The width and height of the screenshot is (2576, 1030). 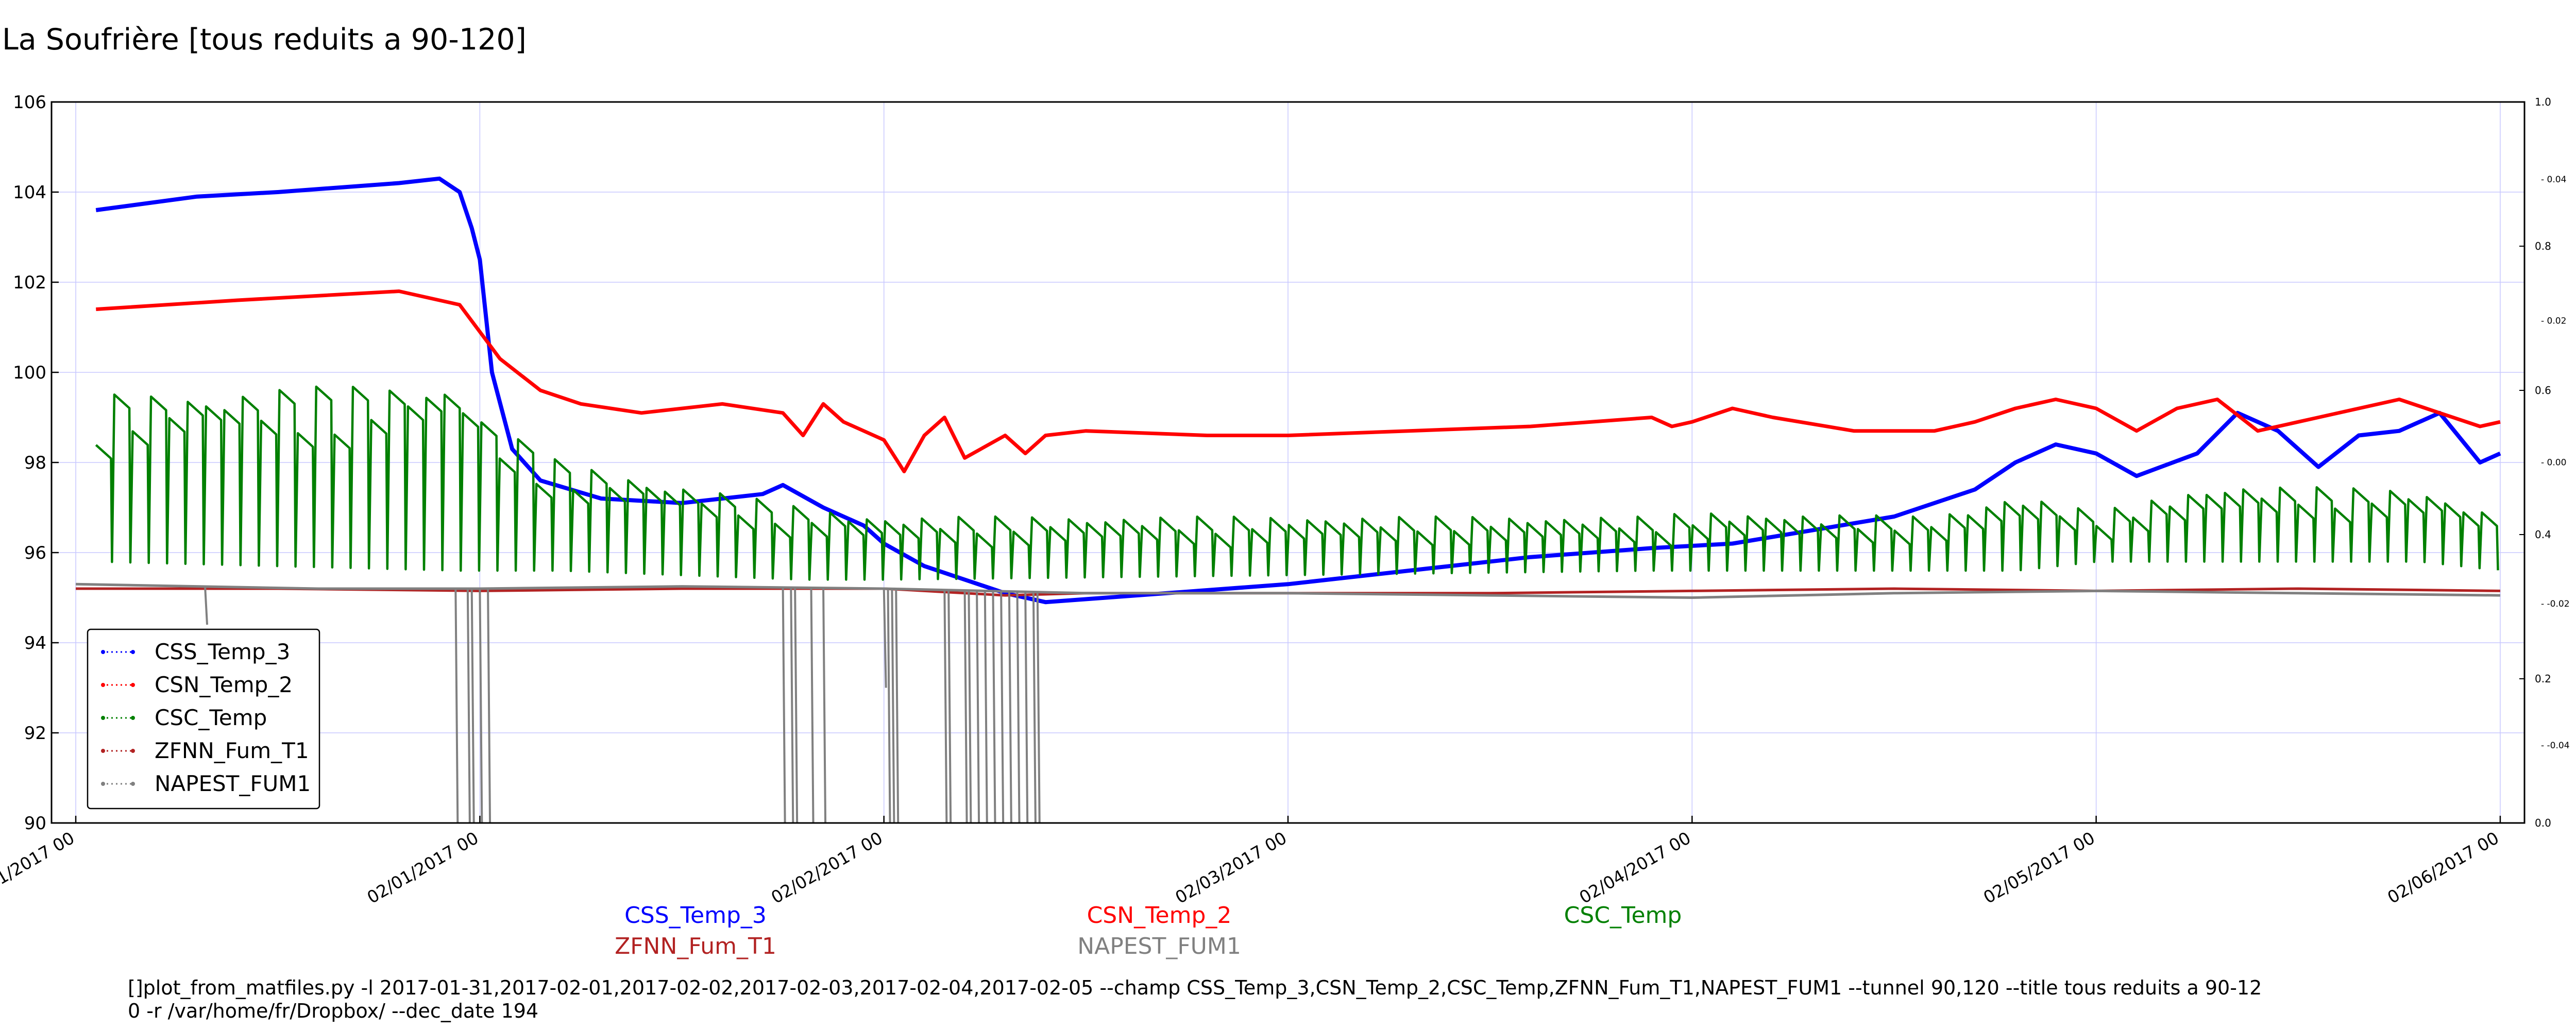 I want to click on x-tick-label: 02/06/2017 00, so click(x=2443, y=867).